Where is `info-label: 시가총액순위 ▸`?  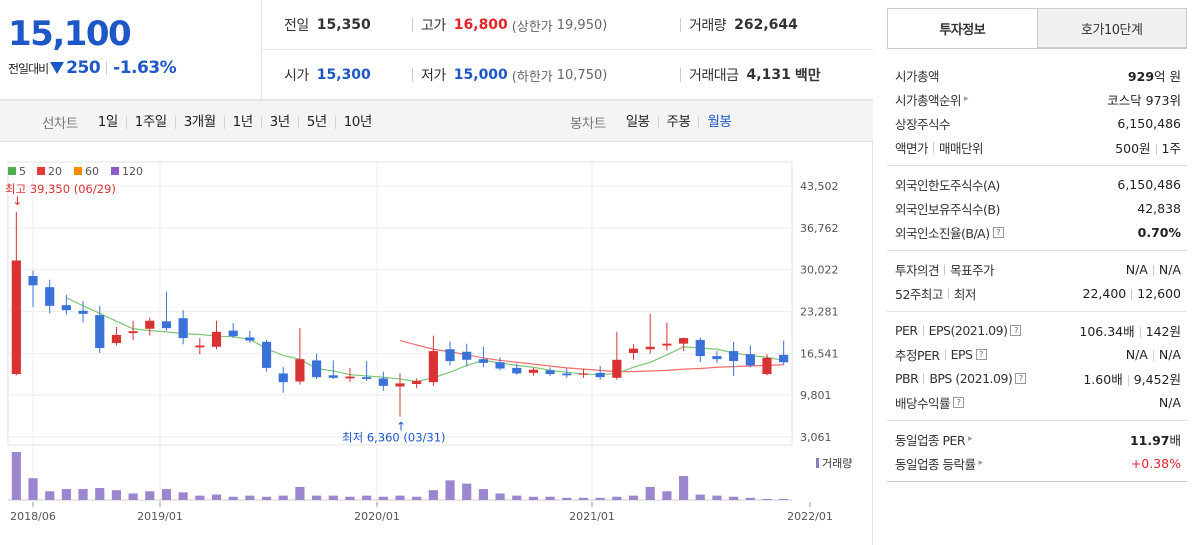 info-label: 시가총액순위 ▸ is located at coordinates (932, 99).